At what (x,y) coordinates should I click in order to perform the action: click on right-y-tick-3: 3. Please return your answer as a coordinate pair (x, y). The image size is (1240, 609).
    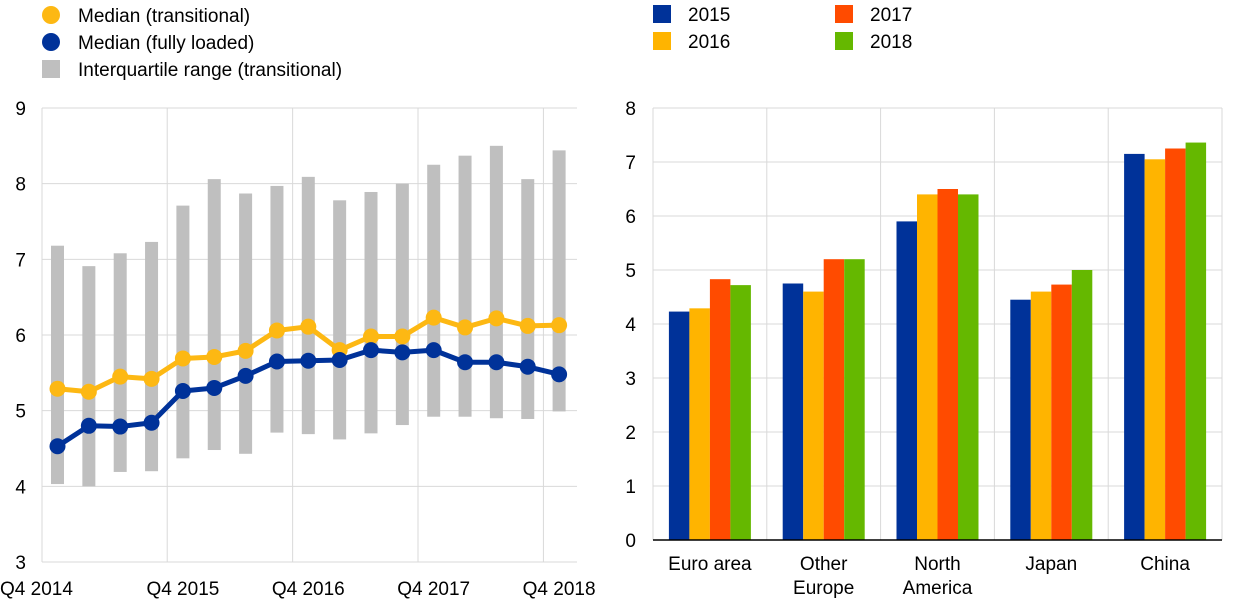
    Looking at the image, I should click on (630, 379).